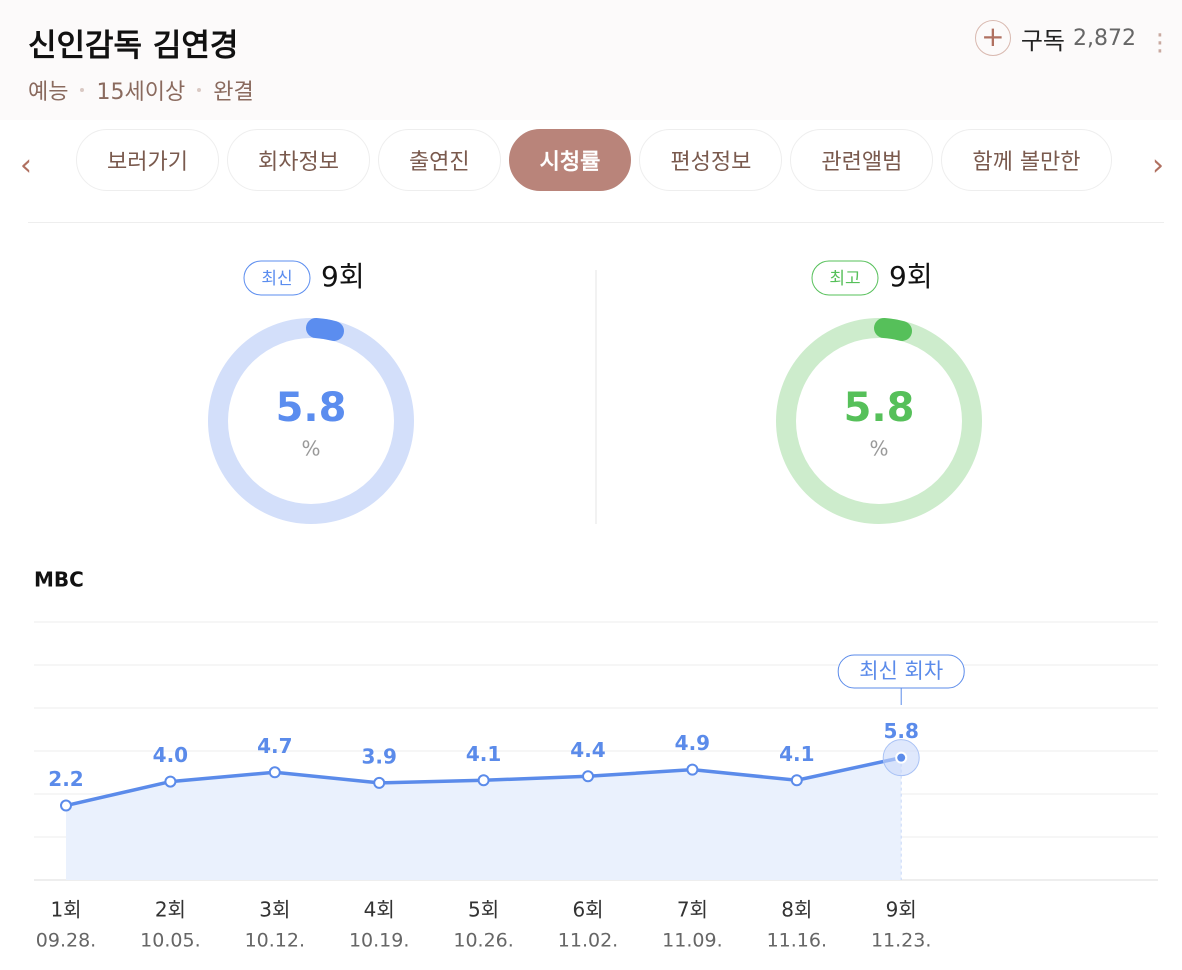 Image resolution: width=1182 pixels, height=970 pixels. I want to click on badge-label: 최고, so click(844, 279).